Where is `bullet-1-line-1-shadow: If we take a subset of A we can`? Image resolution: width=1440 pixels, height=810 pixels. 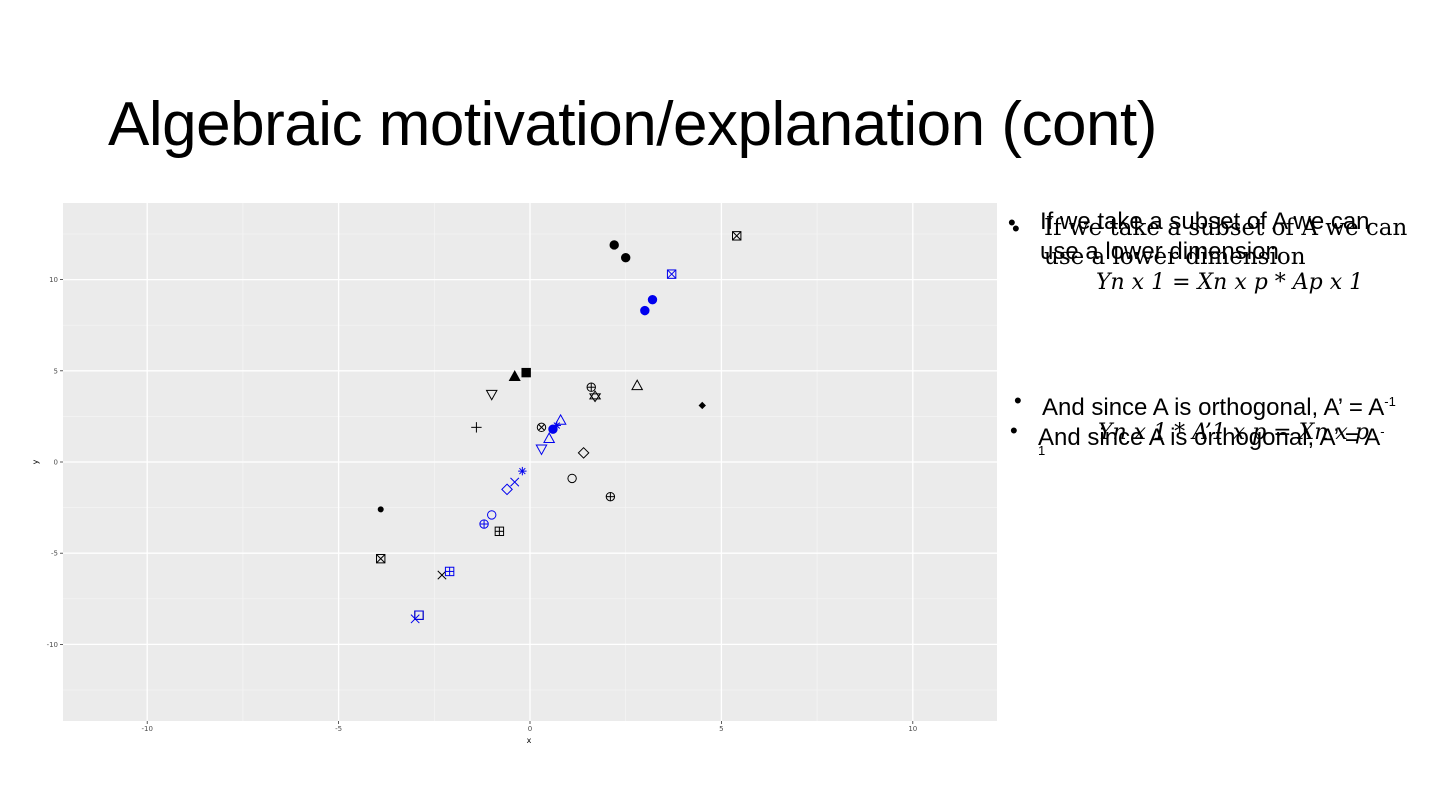
bullet-1-line-1-shadow: If we take a subset of A we can is located at coordinates (1226, 228).